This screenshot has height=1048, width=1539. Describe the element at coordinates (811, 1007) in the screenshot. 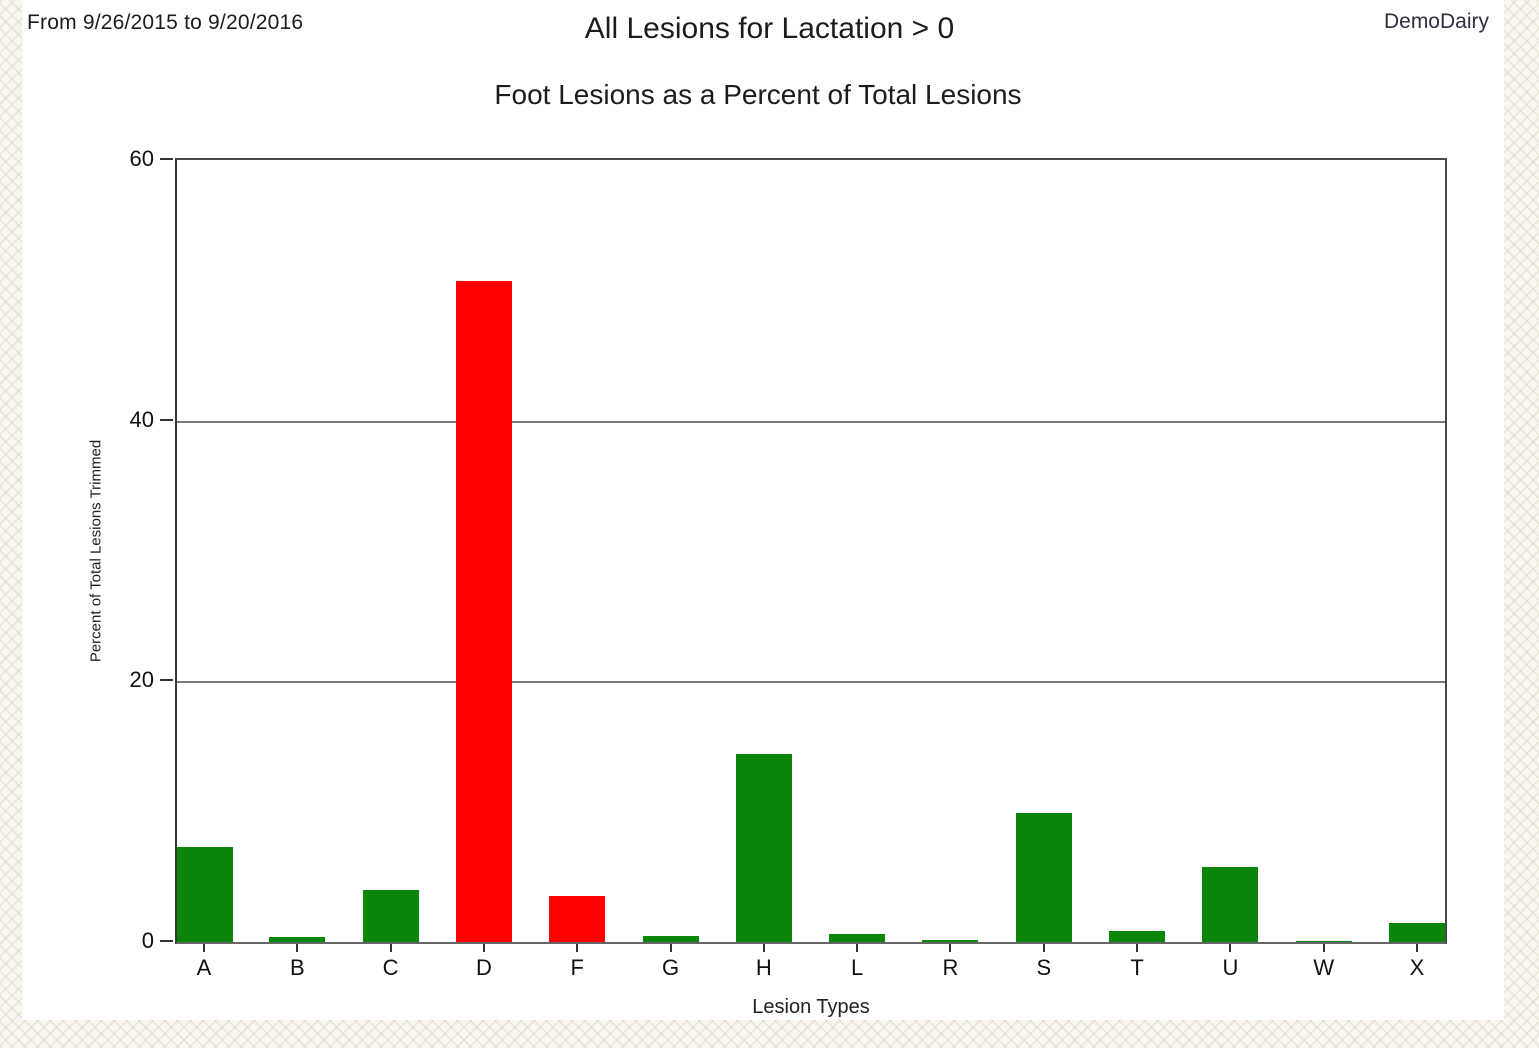

I see `x-axis-label: Lesion Types` at that location.